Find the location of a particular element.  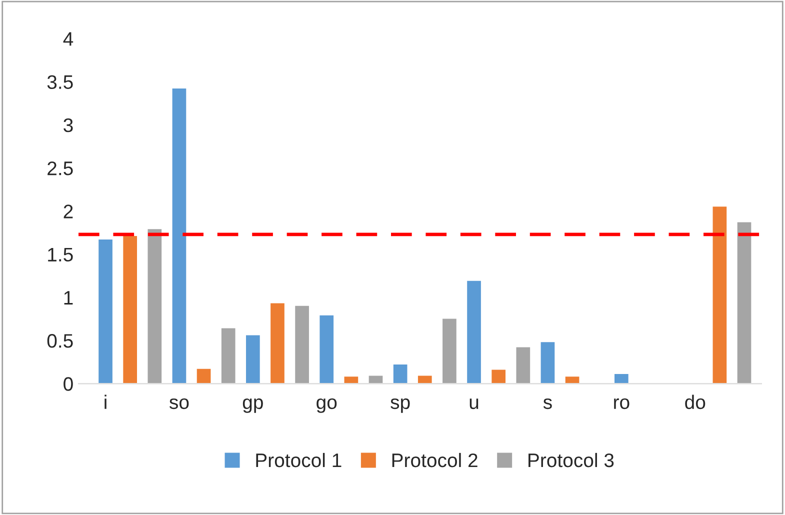

y-tick-label: 1 is located at coordinates (68, 297).